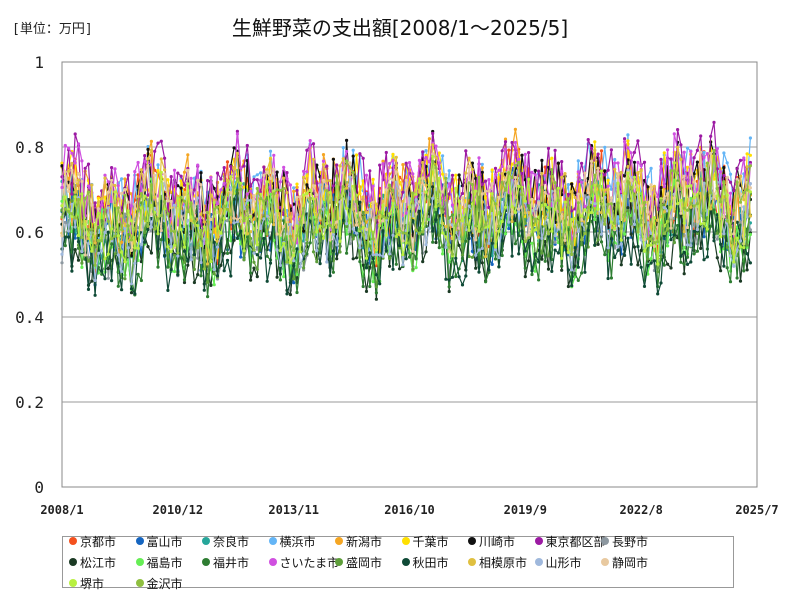  Describe the element at coordinates (61, 510) in the screenshot. I see `x-tick-label: 2008/1` at that location.